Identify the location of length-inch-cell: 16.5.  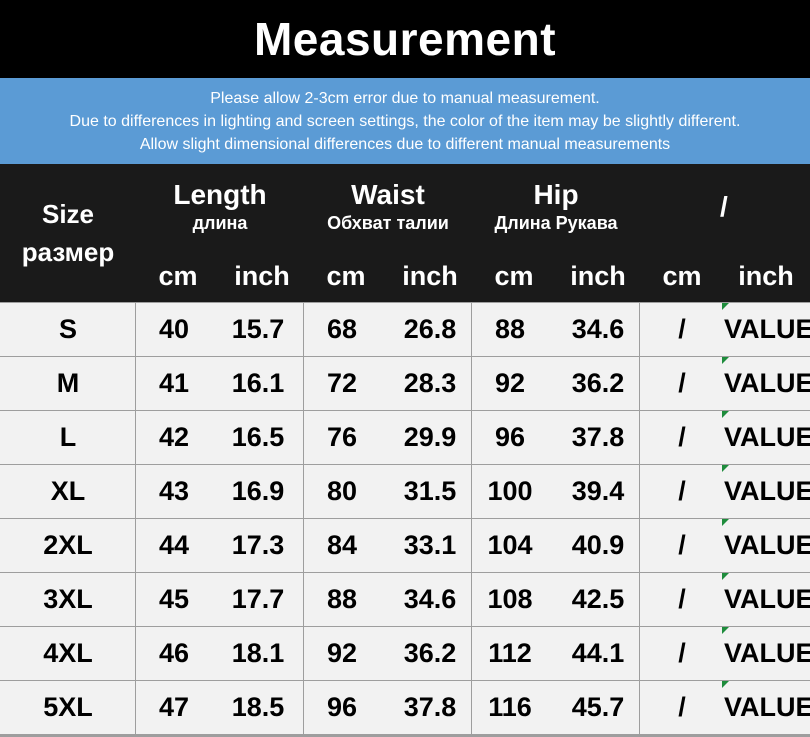
(258, 437).